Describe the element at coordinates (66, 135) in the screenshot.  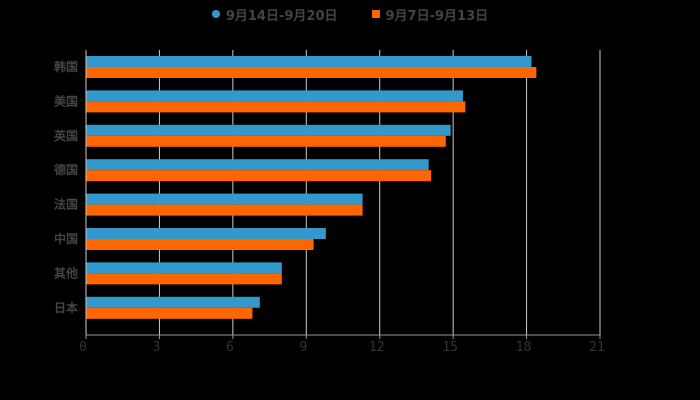
I see `category-label: 英国` at that location.